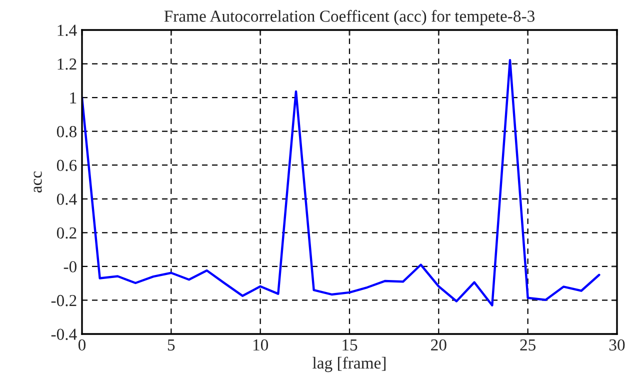  I want to click on chart-title: Frame Autocorrelation Coefficent (acc) for tempete-8-3, so click(349, 18).